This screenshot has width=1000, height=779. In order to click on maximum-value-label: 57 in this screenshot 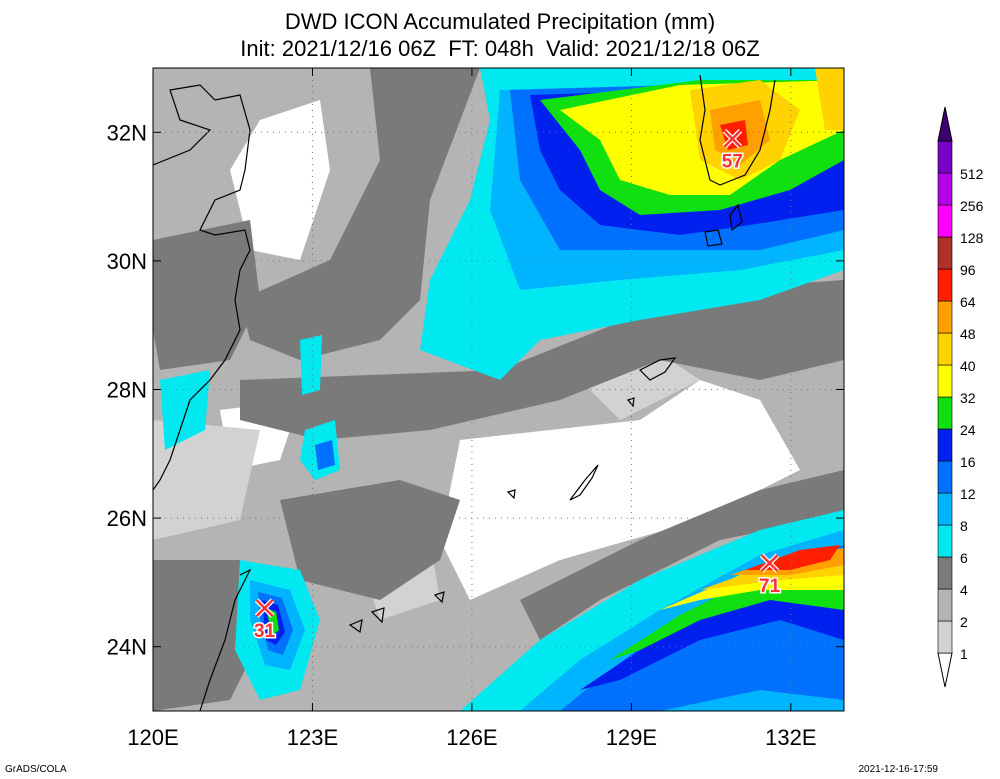, I will do `click(732, 162)`.